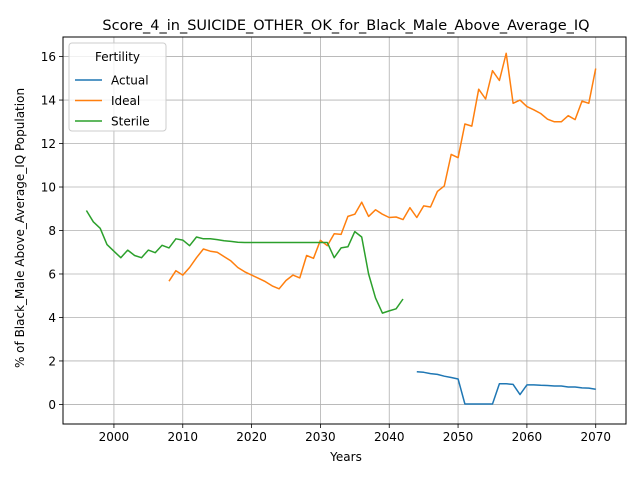  Describe the element at coordinates (130, 81) in the screenshot. I see `legend-label-actual: Actual` at that location.